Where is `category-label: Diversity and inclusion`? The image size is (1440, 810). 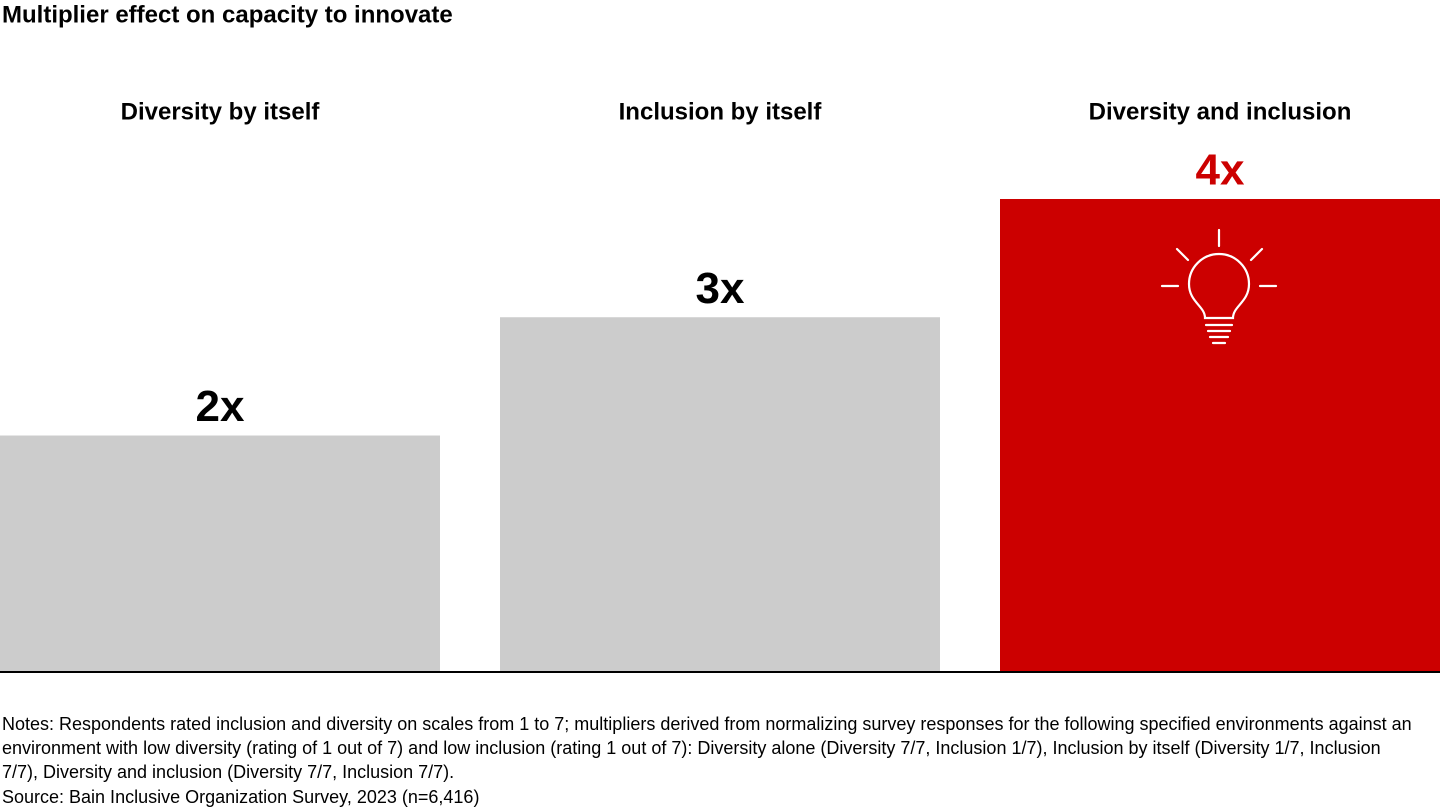
category-label: Diversity and inclusion is located at coordinates (1220, 111).